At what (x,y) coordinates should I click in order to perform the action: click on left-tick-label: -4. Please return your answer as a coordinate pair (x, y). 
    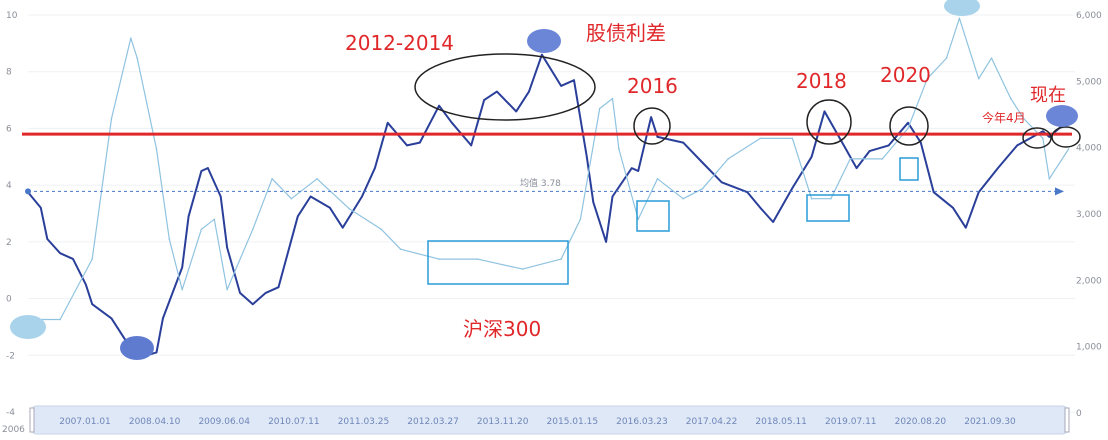
    Looking at the image, I should click on (10, 413).